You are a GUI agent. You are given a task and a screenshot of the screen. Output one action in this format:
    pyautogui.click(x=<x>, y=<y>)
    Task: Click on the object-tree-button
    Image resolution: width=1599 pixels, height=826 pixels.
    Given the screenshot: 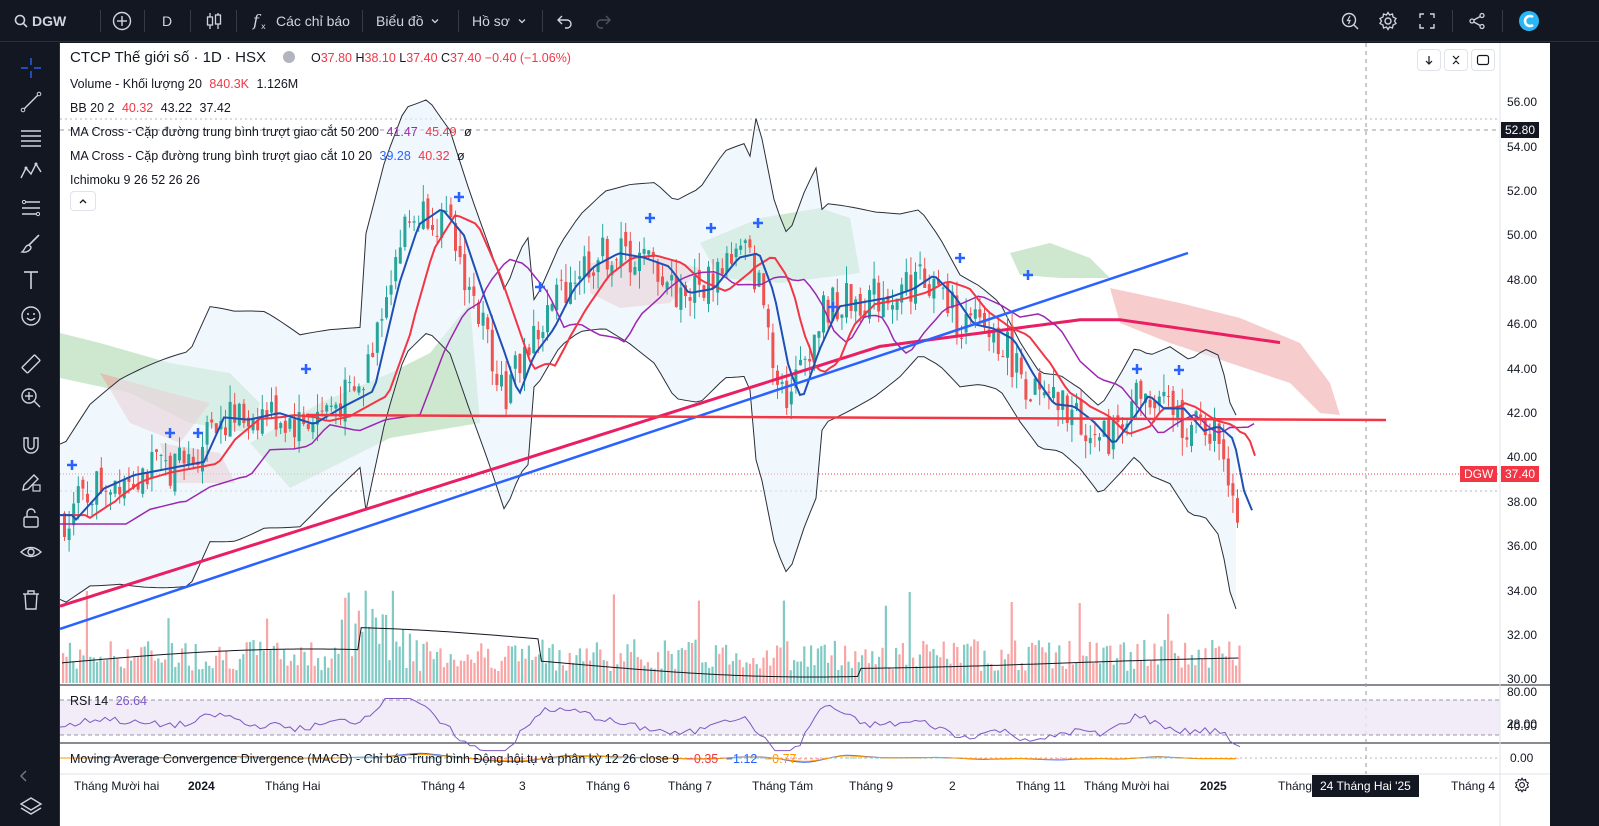 What is the action you would take?
    pyautogui.click(x=31, y=806)
    